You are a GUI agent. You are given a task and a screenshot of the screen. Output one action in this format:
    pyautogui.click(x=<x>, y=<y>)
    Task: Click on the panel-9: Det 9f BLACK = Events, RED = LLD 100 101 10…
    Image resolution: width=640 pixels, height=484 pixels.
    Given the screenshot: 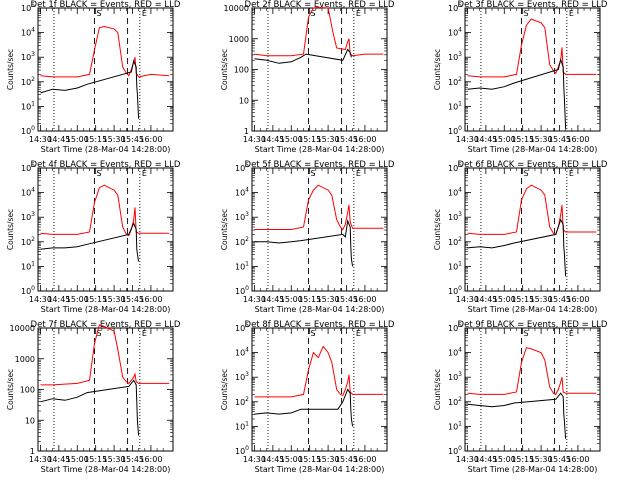 What is the action you would take?
    pyautogui.click(x=520, y=397)
    